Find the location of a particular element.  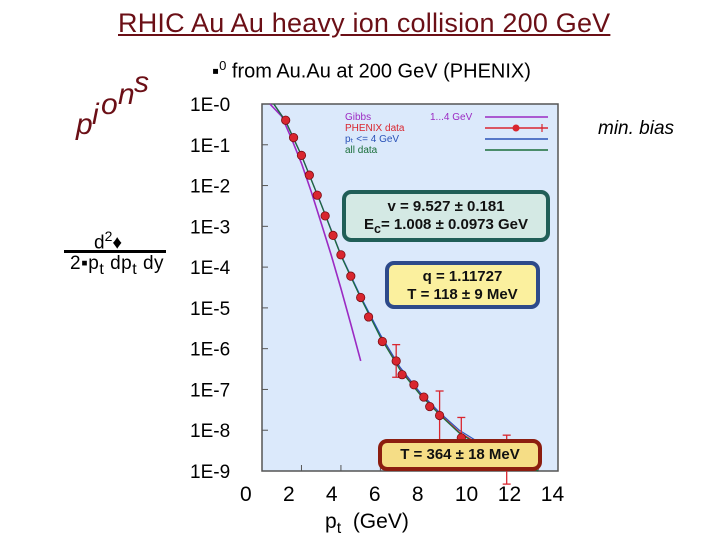

y-tick-label: 1E-8 is located at coordinates (210, 431).